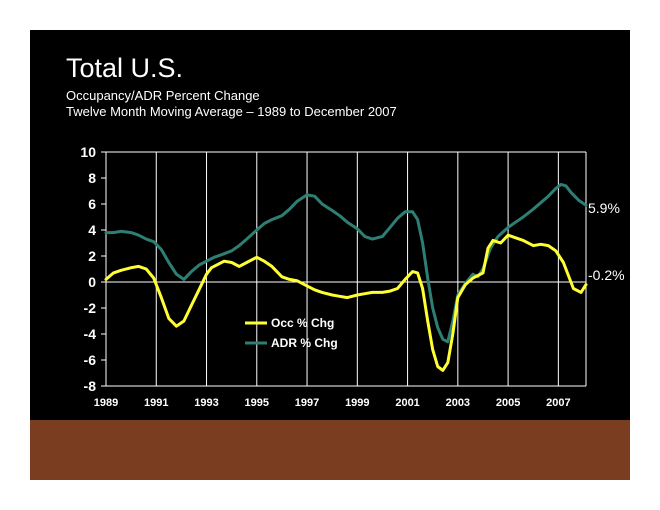  Describe the element at coordinates (163, 95) in the screenshot. I see `slide-subtitle-metric: Occupancy/ADR Percent Change` at that location.